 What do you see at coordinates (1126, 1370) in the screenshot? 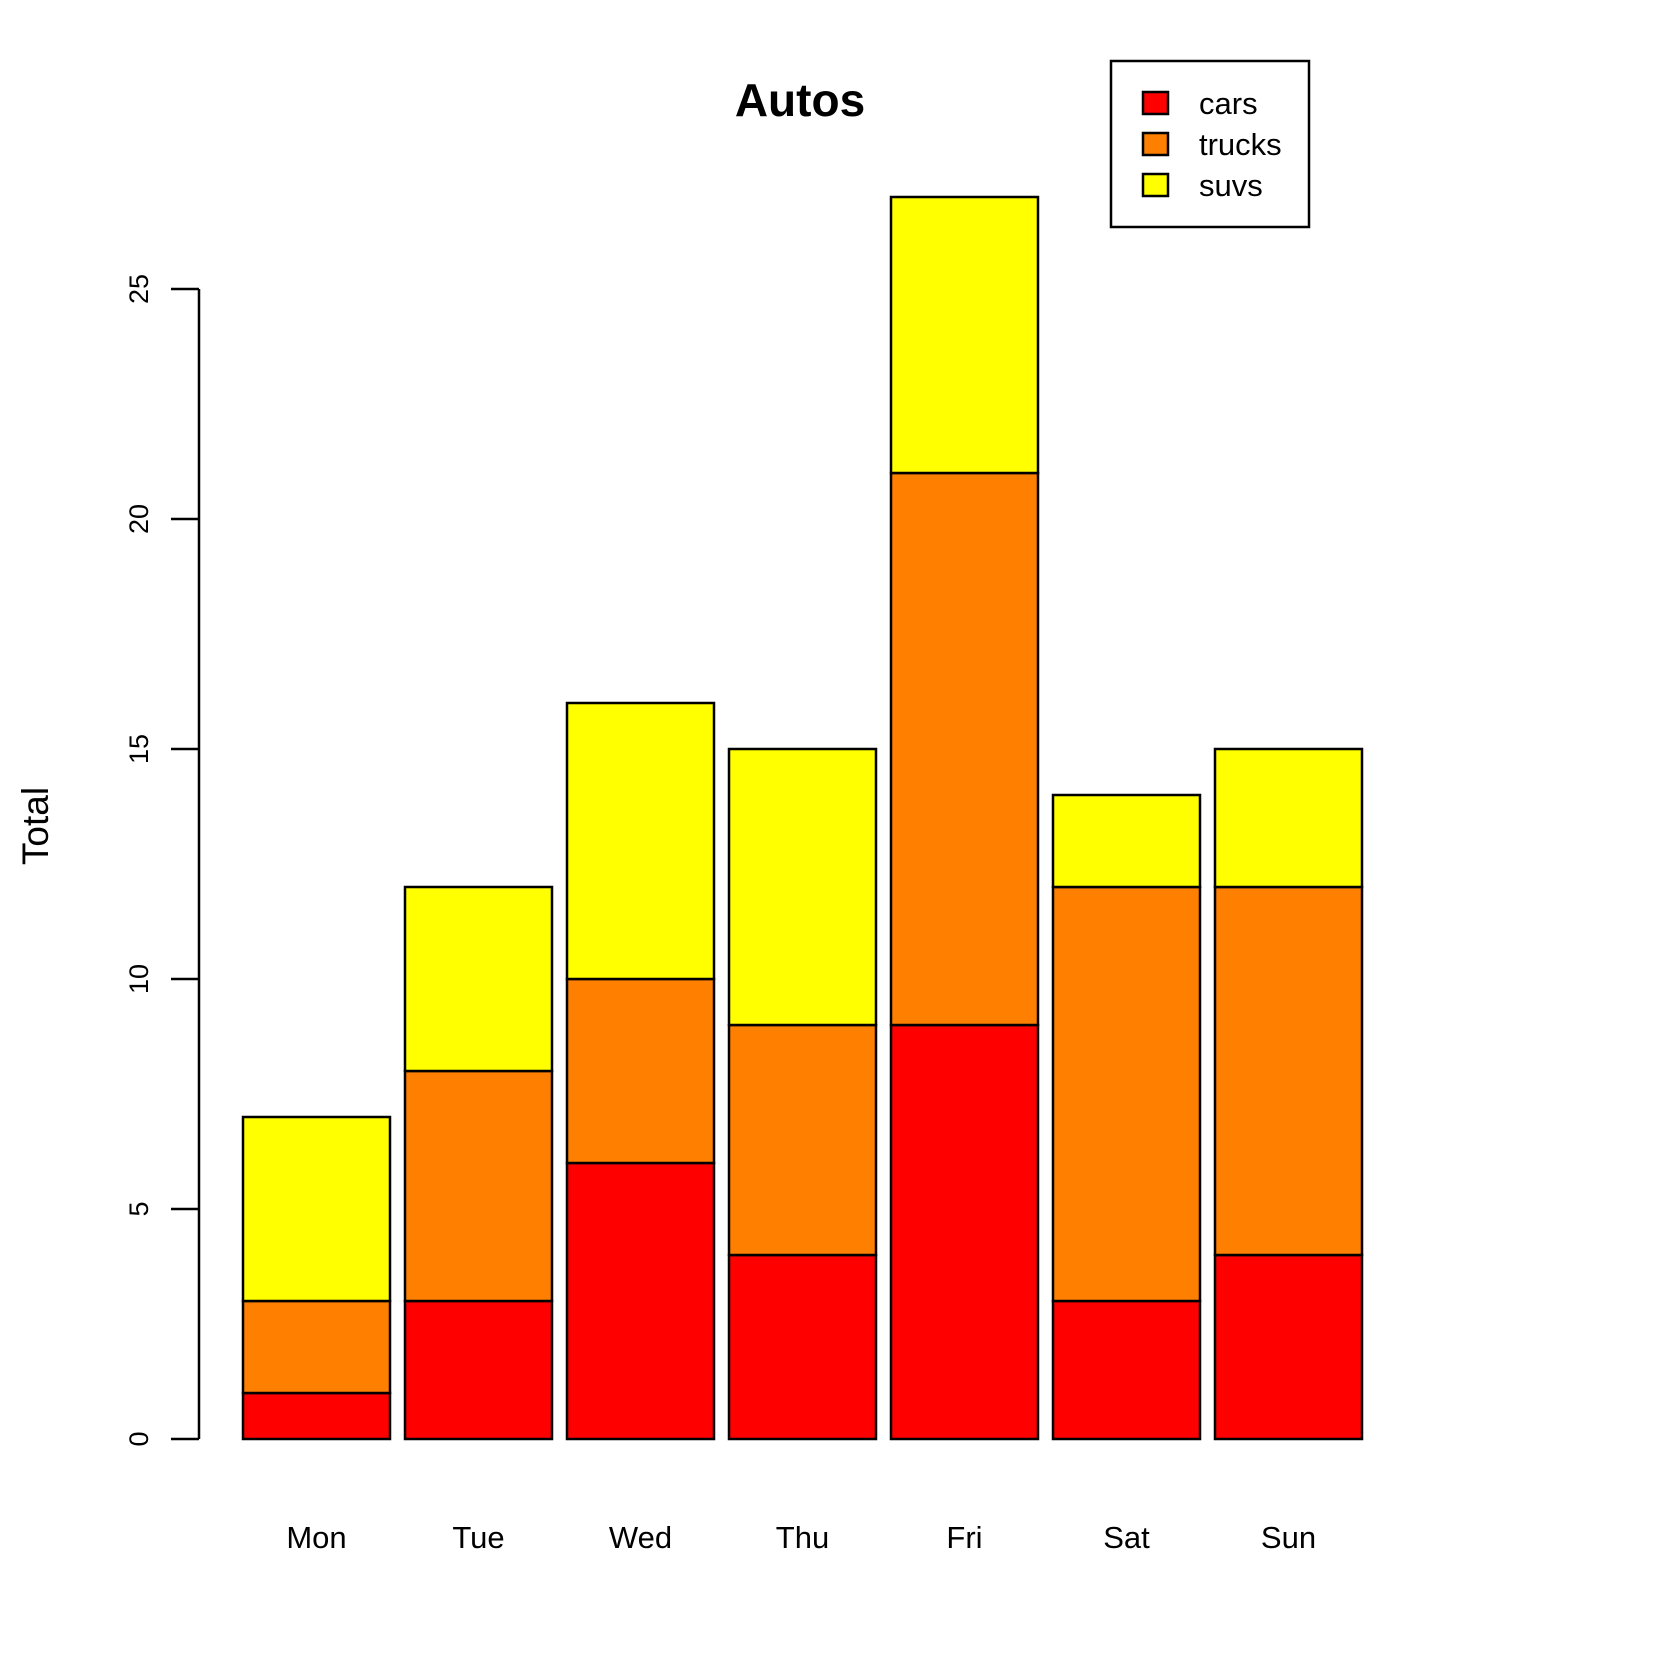
I see `bar-segment-cars-sat` at bounding box center [1126, 1370].